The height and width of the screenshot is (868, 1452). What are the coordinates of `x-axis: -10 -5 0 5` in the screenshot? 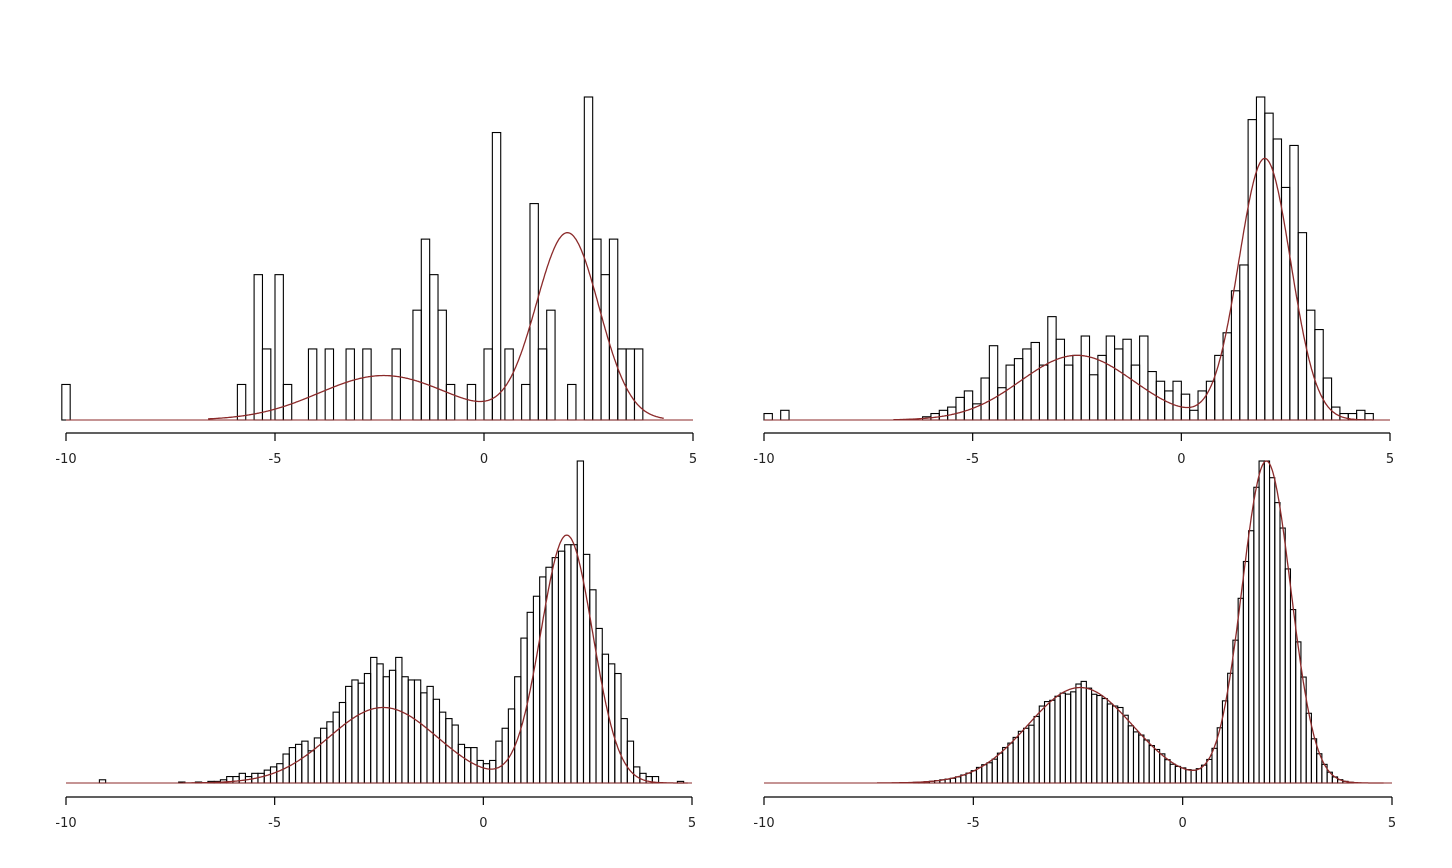 It's located at (1073, 449).